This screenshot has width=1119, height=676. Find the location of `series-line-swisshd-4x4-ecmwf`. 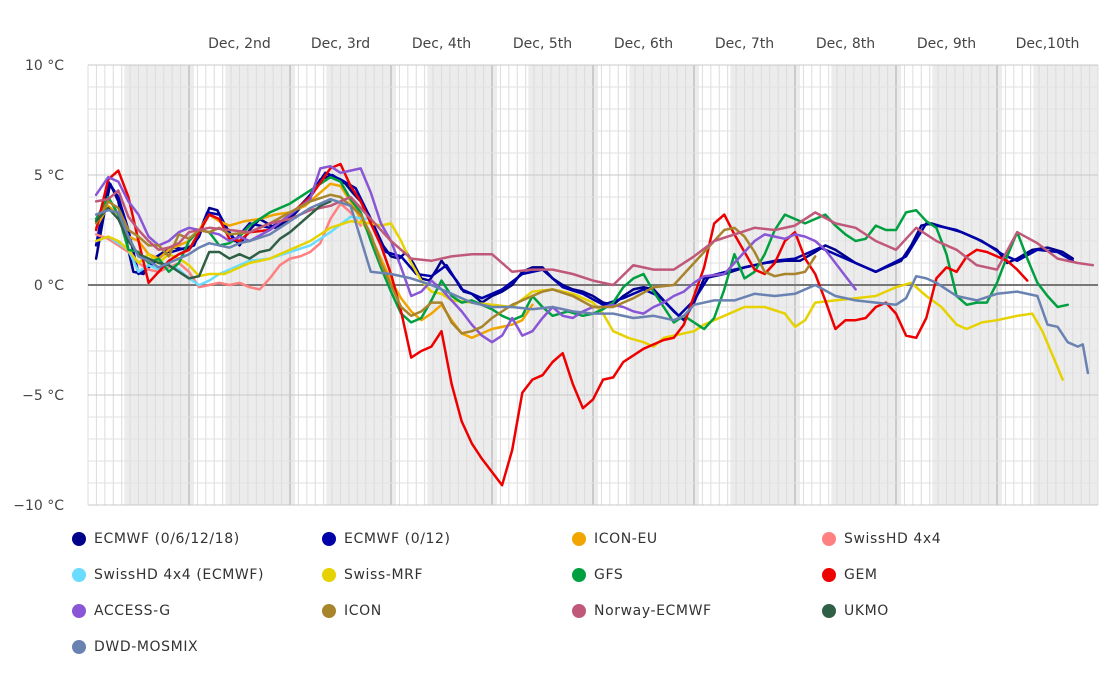

series-line-swisshd-4x4-ecmwf is located at coordinates (231, 251).